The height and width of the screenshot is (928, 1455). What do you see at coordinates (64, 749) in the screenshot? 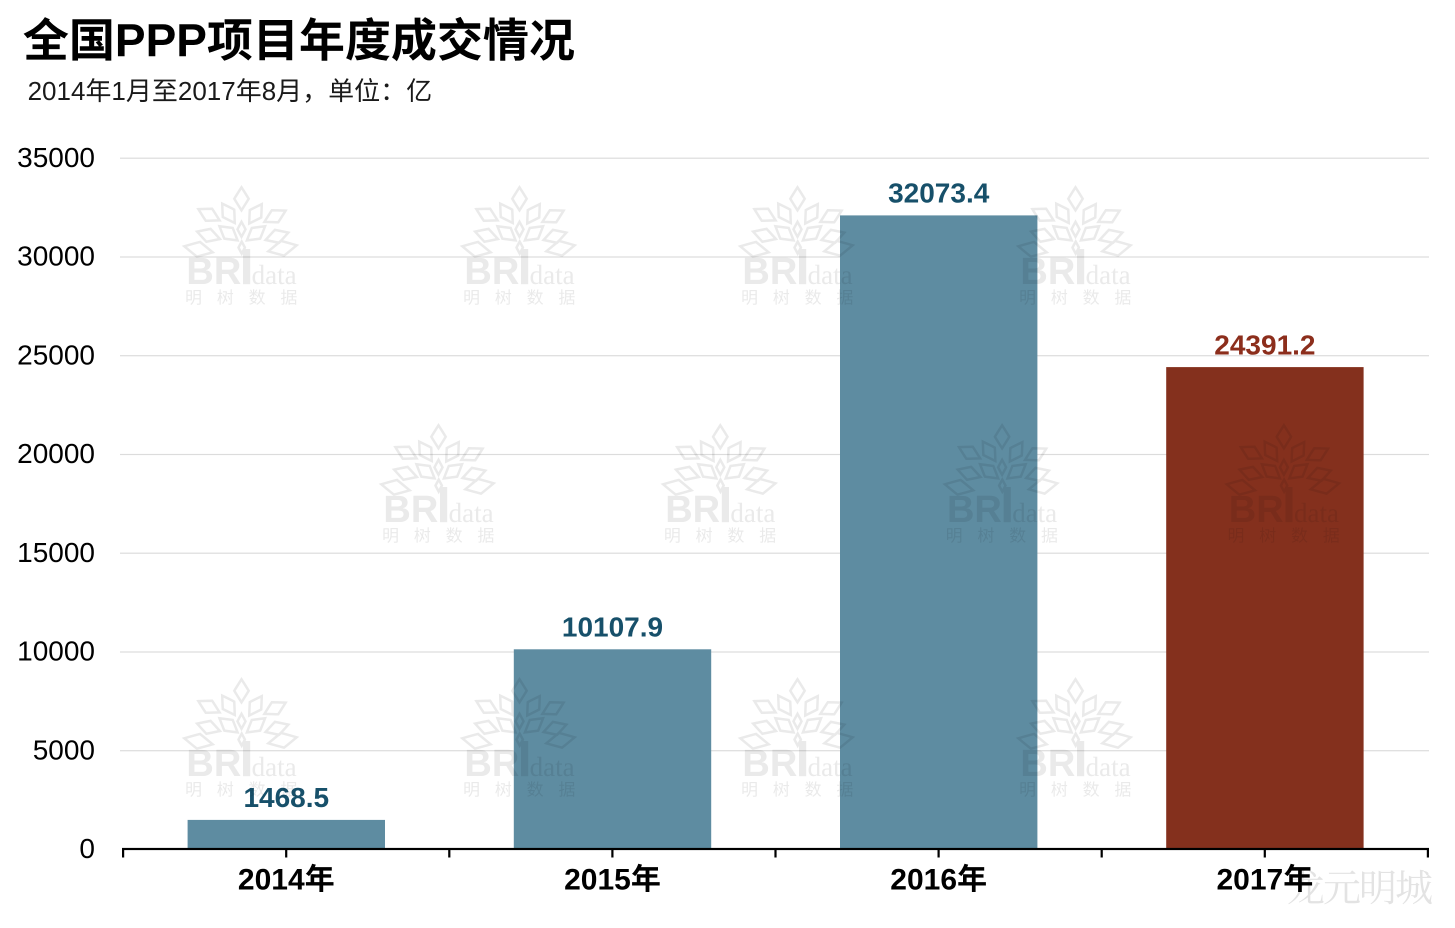
I see `svg-text: 5000` at bounding box center [64, 749].